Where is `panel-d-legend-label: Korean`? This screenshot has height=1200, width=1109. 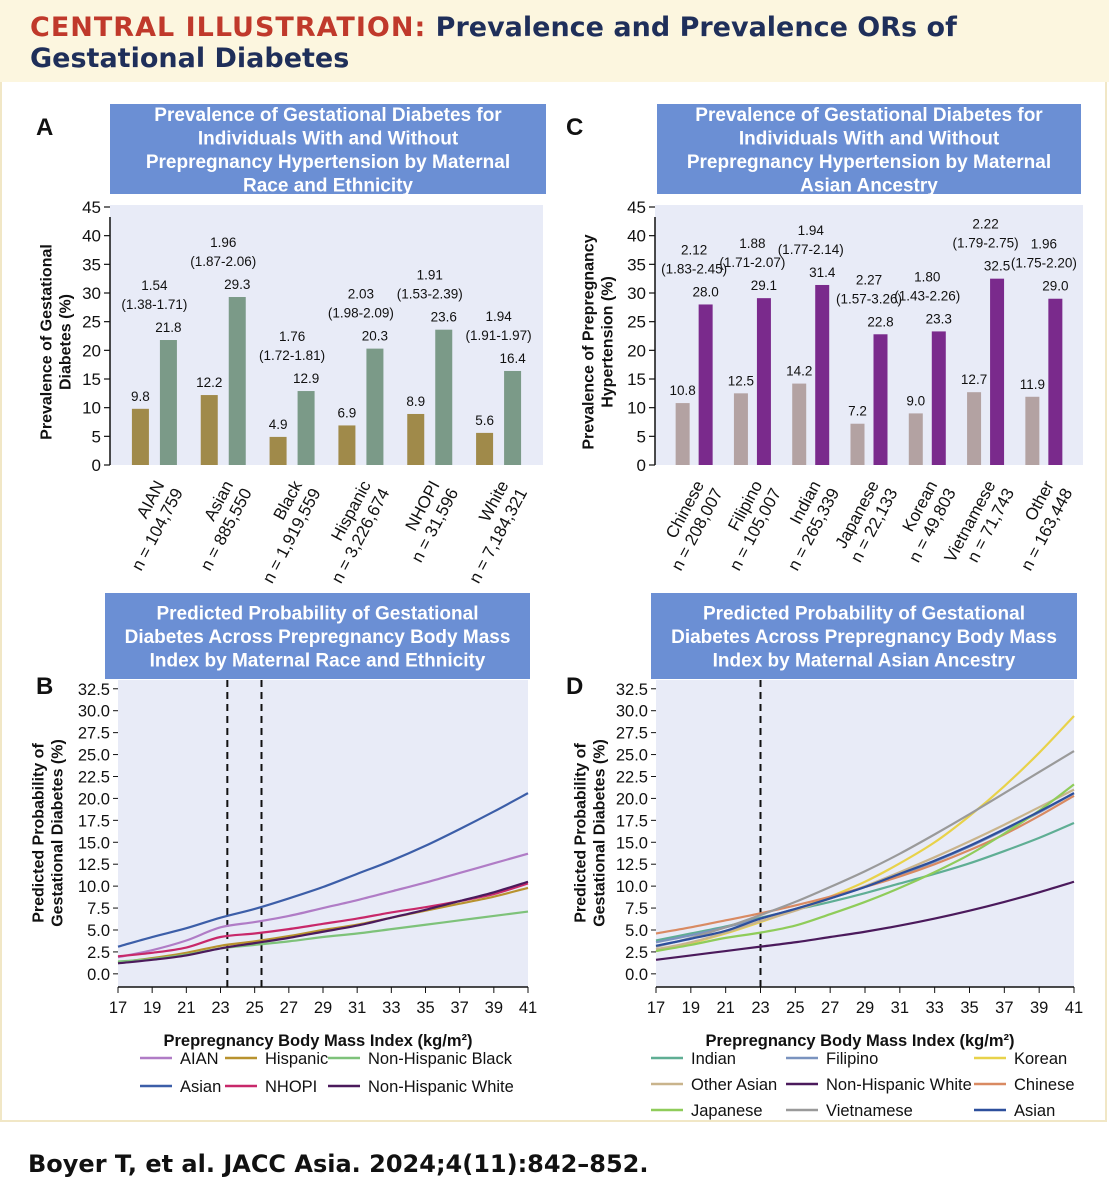
panel-d-legend-label: Korean is located at coordinates (1040, 1059).